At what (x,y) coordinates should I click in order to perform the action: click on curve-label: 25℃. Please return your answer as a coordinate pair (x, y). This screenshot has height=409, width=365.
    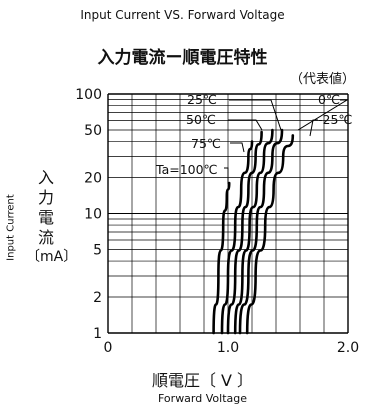
    Looking at the image, I should click on (202, 99).